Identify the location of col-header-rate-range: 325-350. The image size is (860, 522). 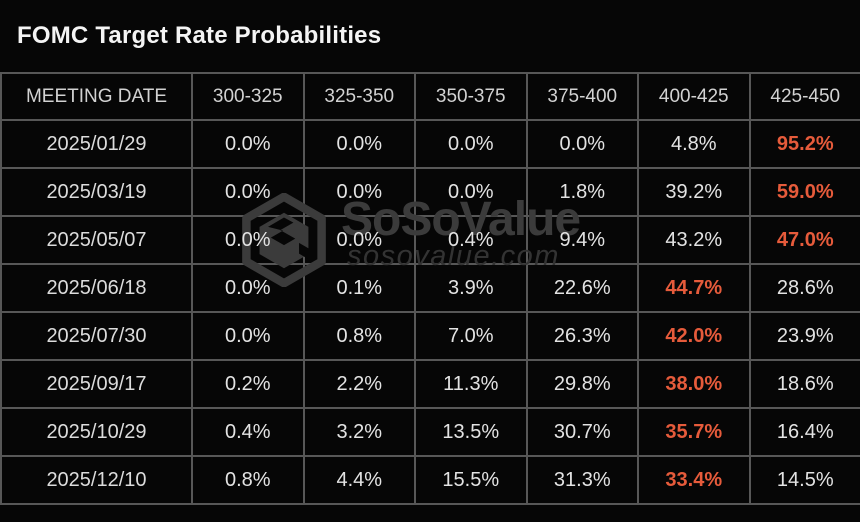
(359, 96).